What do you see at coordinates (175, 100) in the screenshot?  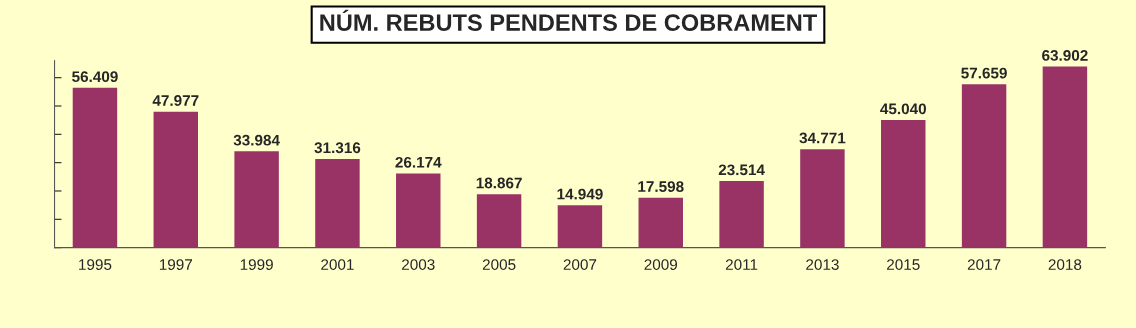 I see `data-label: 47.977` at bounding box center [175, 100].